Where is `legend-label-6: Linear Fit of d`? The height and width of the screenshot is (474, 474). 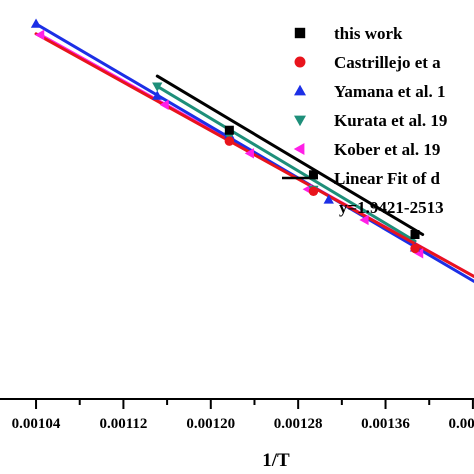 legend-label-6: Linear Fit of d is located at coordinates (387, 178).